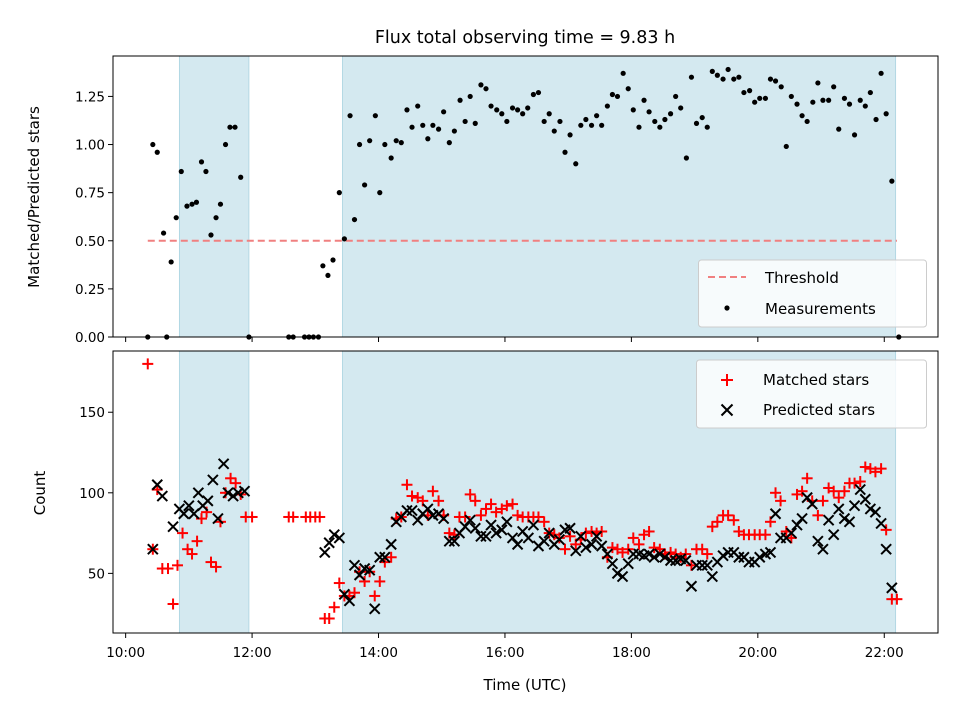  What do you see at coordinates (801, 278) in the screenshot?
I see `threshold-legend-label: Threshold` at bounding box center [801, 278].